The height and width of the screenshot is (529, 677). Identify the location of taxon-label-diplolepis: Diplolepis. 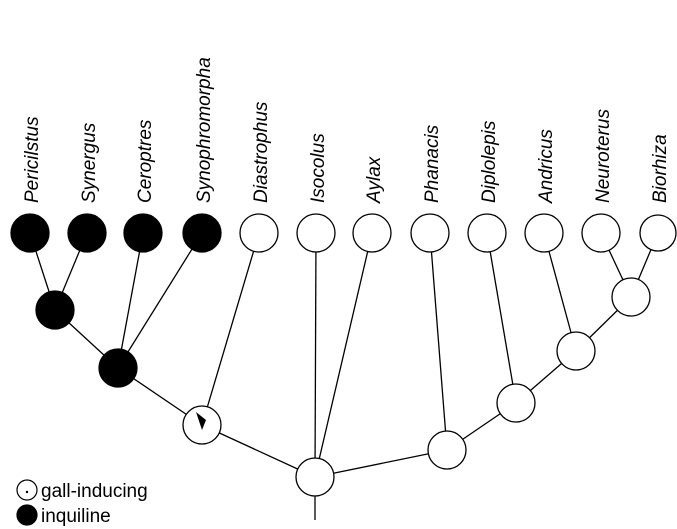
(489, 161).